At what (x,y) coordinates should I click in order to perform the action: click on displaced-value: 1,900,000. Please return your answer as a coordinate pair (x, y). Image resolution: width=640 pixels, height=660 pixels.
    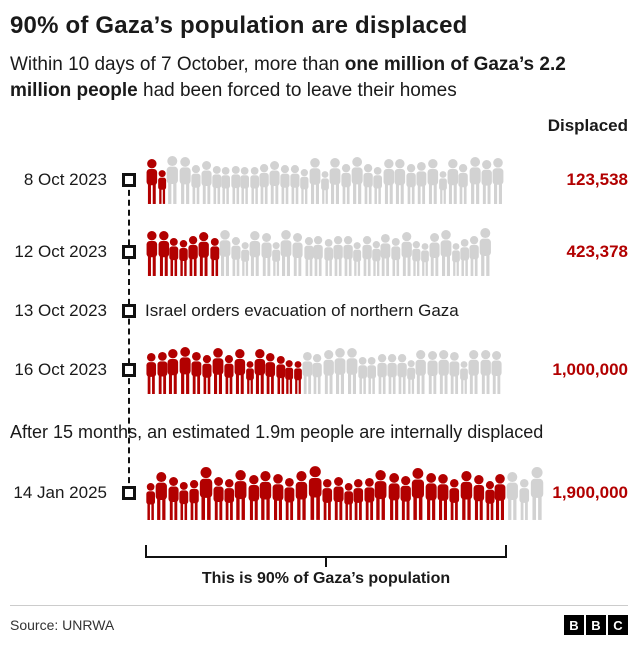
    Looking at the image, I should click on (590, 493).